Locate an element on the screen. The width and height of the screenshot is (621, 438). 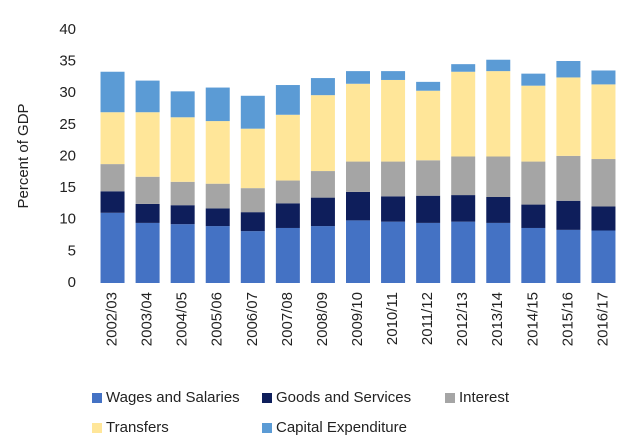
y-tick-label: 30 is located at coordinates (67, 92).